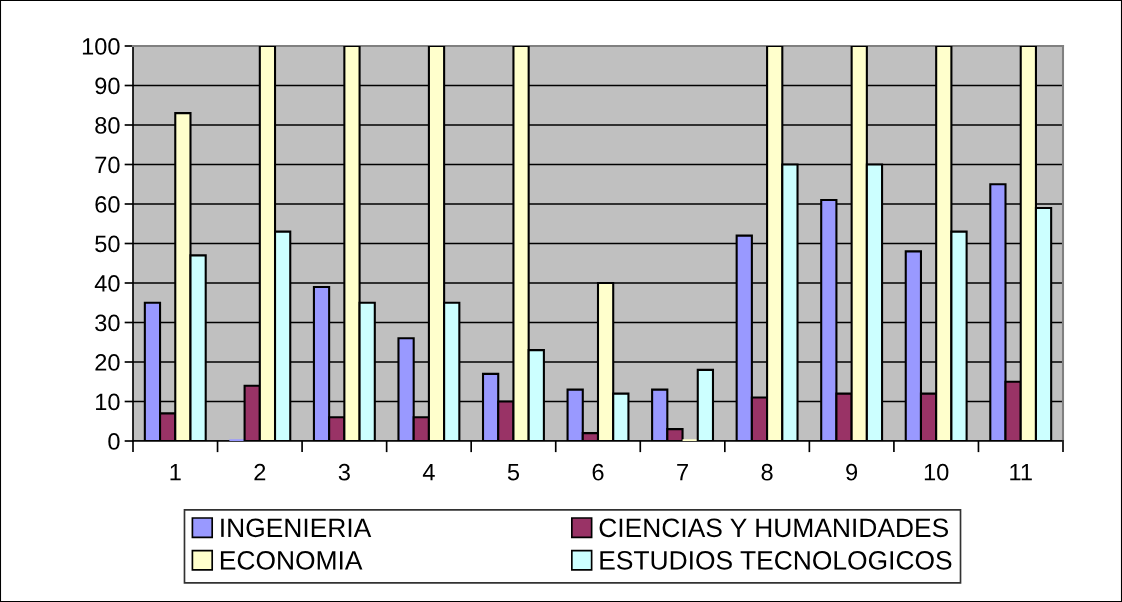  Describe the element at coordinates (598, 472) in the screenshot. I see `x-tick-label: 6` at that location.